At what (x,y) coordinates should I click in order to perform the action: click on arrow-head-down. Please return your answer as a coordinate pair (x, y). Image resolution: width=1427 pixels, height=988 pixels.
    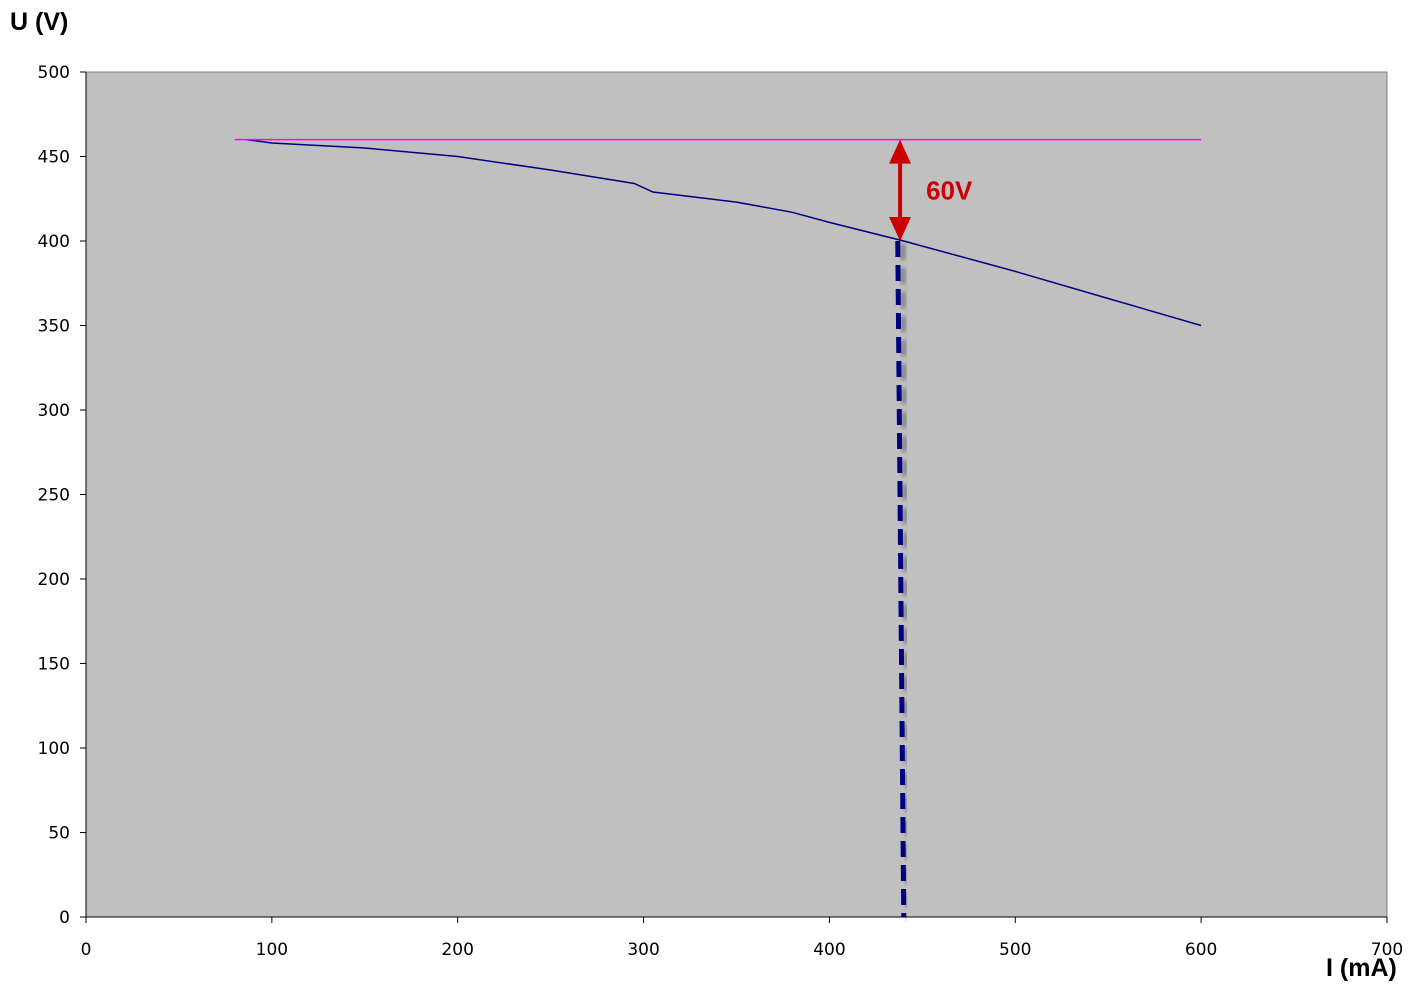
    Looking at the image, I should click on (900, 229).